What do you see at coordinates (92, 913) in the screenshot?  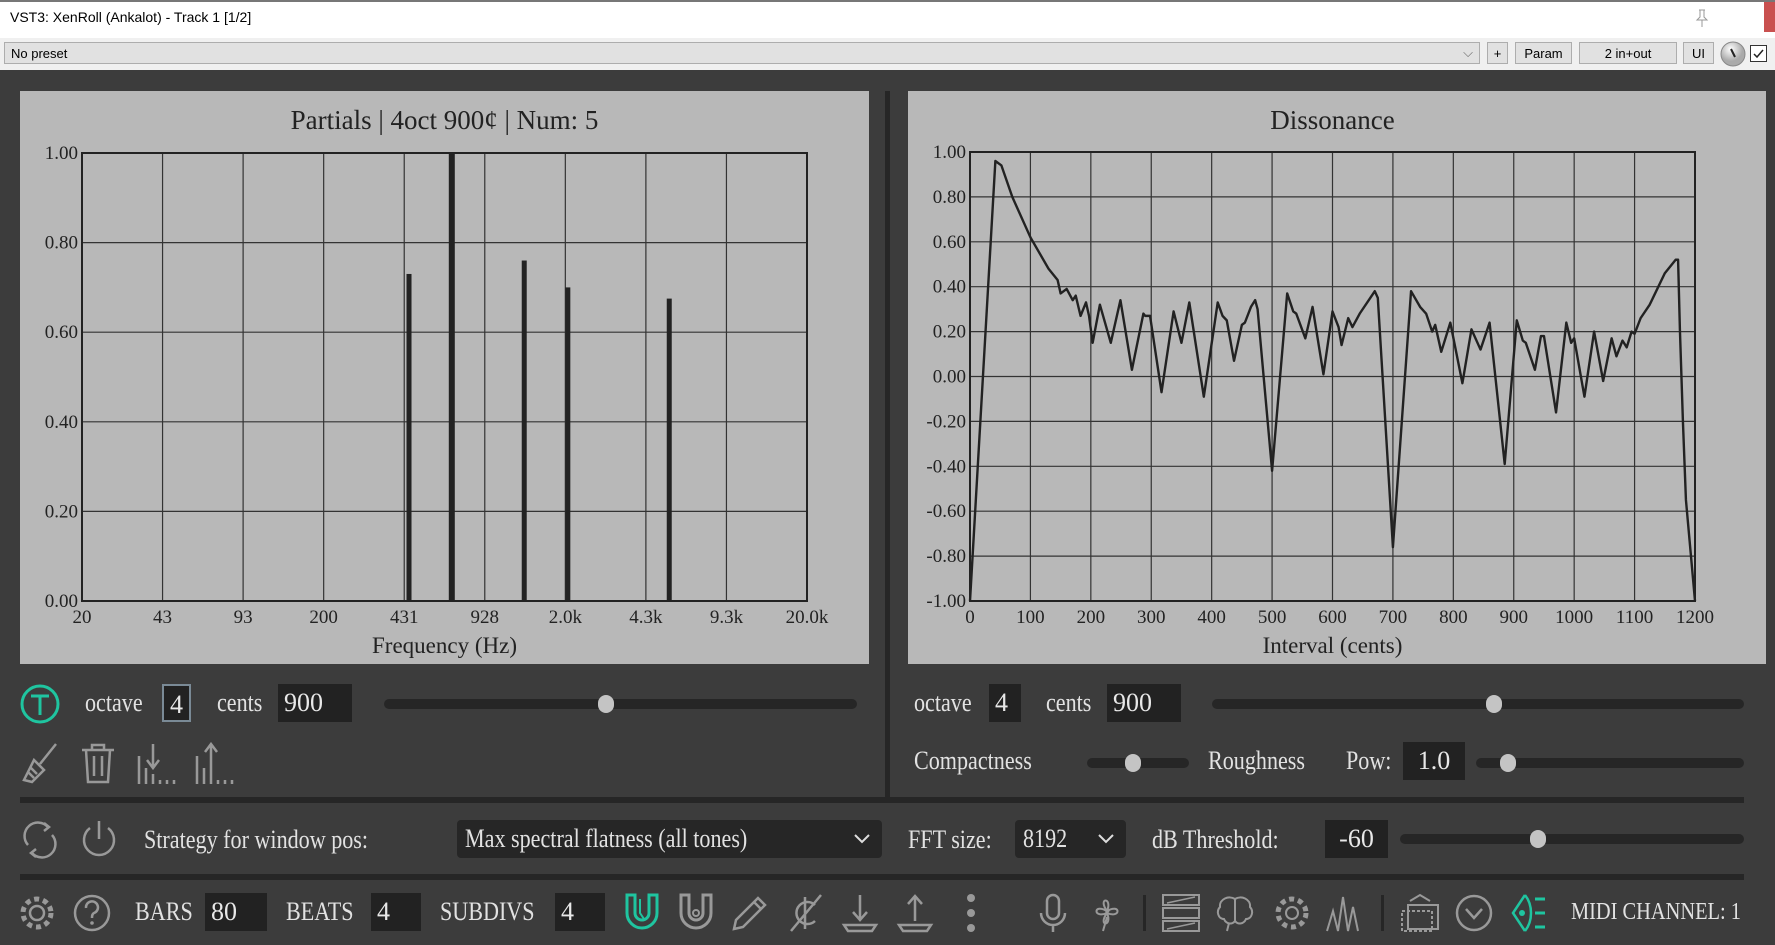 I see `help-icon` at bounding box center [92, 913].